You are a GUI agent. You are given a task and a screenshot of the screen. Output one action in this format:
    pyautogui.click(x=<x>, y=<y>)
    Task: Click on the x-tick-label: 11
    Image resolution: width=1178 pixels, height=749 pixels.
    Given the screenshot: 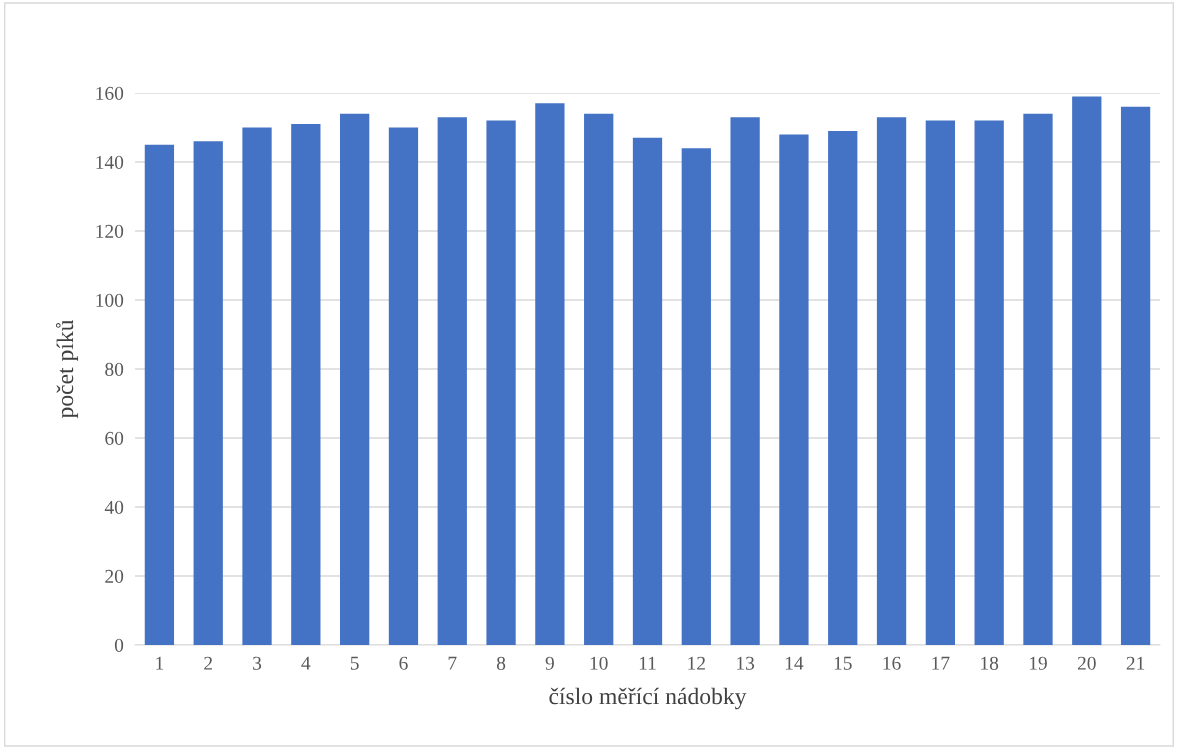 What is the action you would take?
    pyautogui.click(x=647, y=663)
    